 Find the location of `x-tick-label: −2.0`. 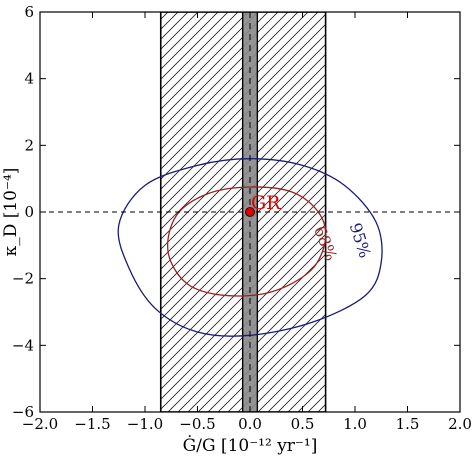

x-tick-label: −2.0 is located at coordinates (40, 424).